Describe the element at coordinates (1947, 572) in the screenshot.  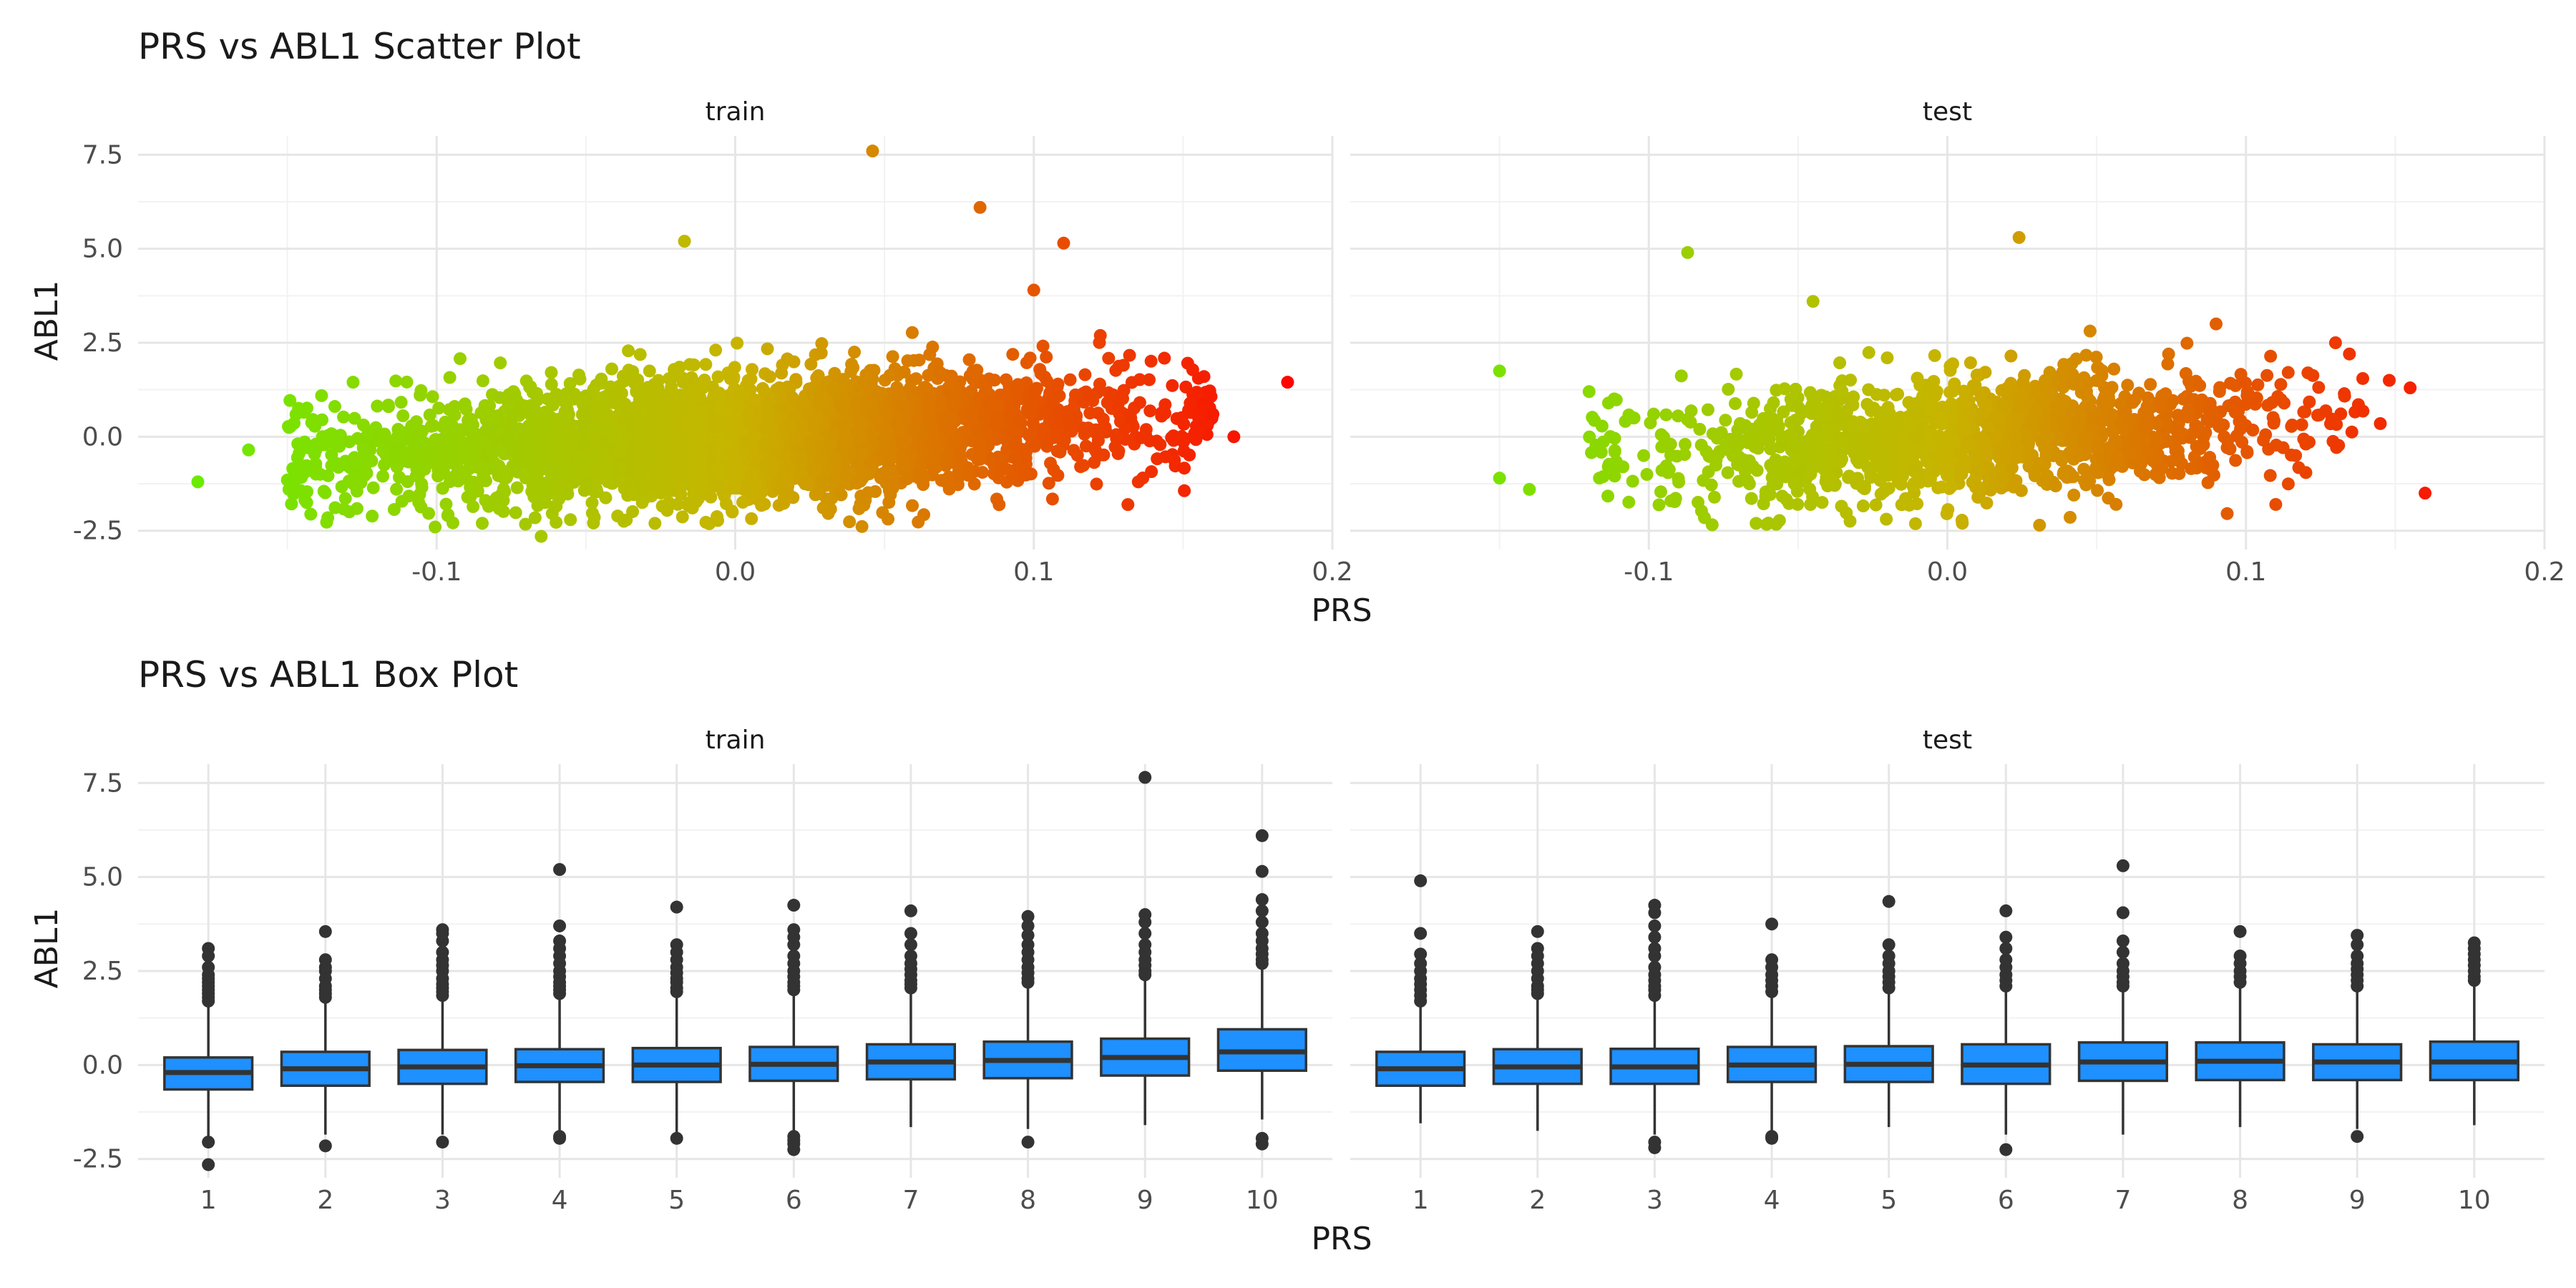
I see `x-tick-label: 0.0` at that location.